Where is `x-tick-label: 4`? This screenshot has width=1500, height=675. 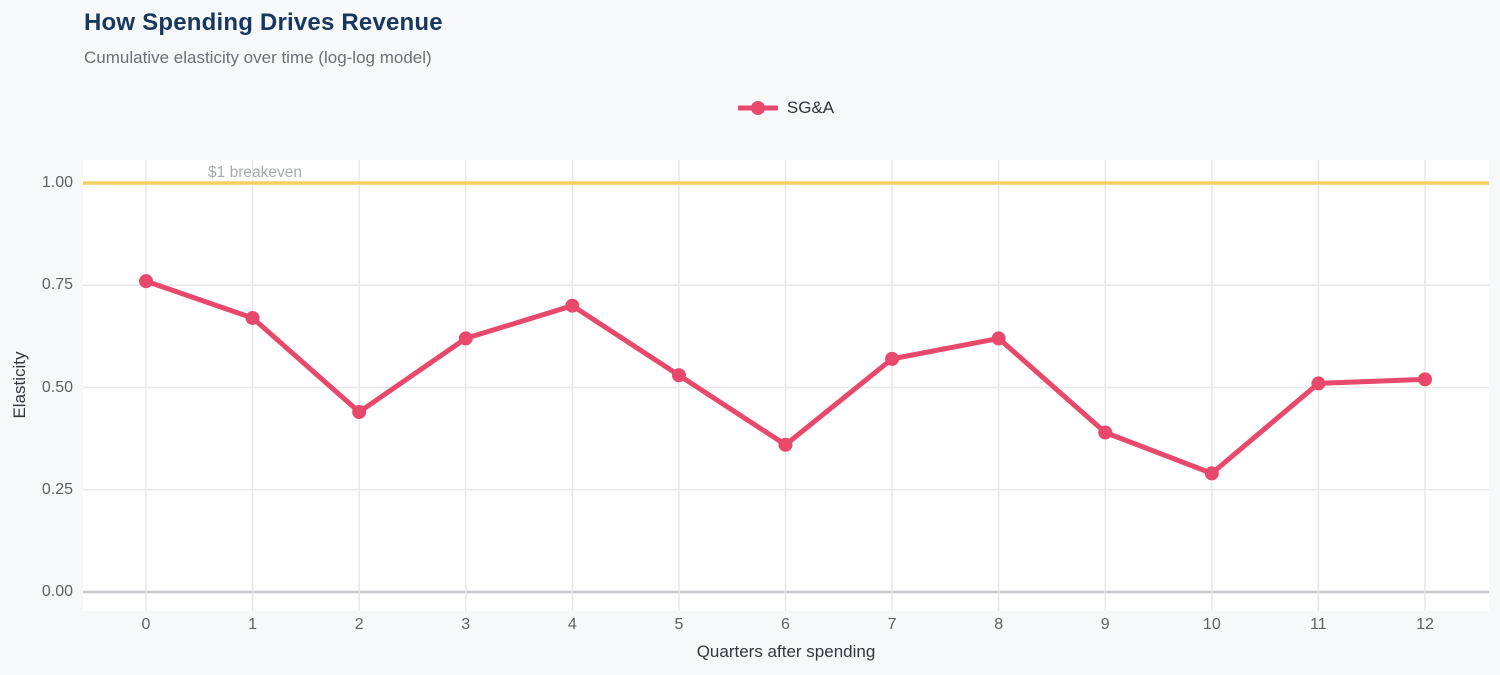
x-tick-label: 4 is located at coordinates (572, 624).